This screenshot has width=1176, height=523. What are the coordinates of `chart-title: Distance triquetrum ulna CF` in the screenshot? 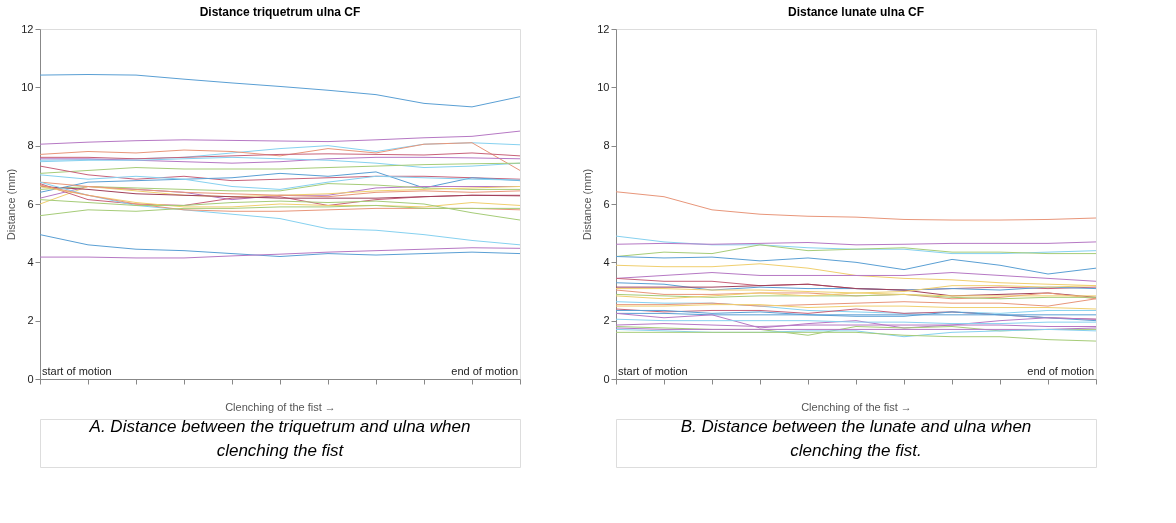 It's located at (280, 12).